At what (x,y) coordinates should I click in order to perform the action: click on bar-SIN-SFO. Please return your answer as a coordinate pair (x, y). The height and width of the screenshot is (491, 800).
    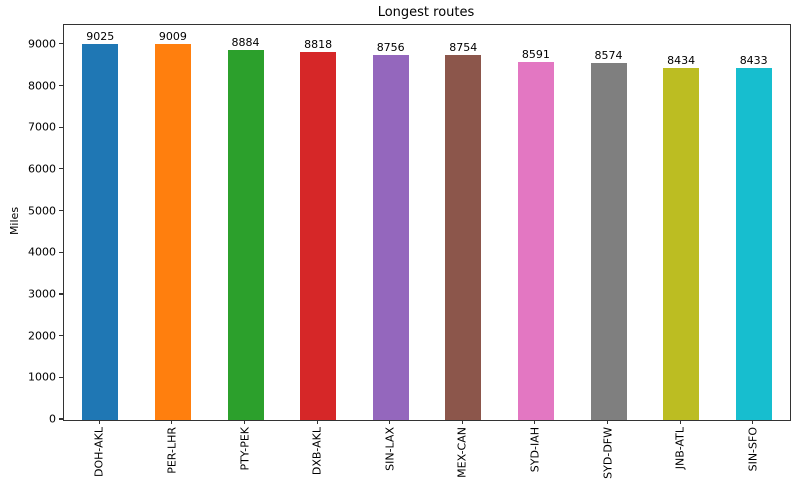
    Looking at the image, I should click on (753, 244).